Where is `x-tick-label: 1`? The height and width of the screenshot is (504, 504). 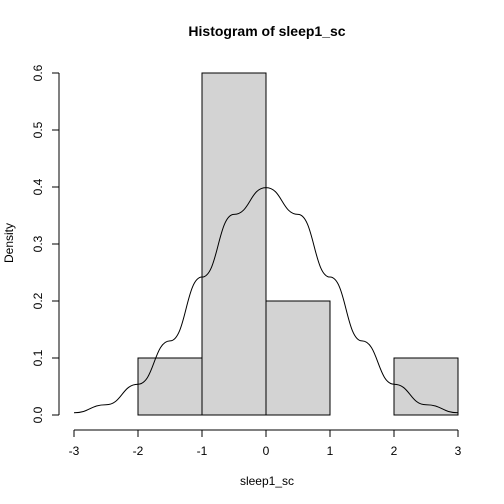 x-tick-label: 1 is located at coordinates (330, 451).